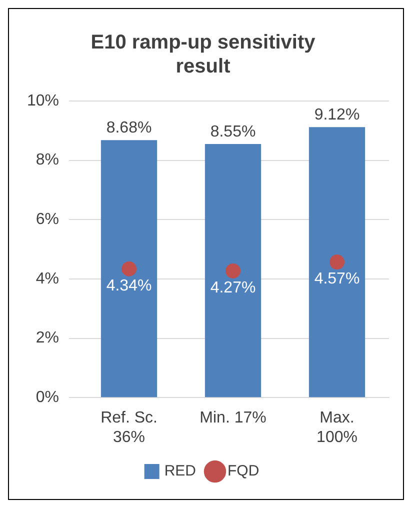  What do you see at coordinates (337, 428) in the screenshot?
I see `x-tick-label: Max. 100%` at bounding box center [337, 428].